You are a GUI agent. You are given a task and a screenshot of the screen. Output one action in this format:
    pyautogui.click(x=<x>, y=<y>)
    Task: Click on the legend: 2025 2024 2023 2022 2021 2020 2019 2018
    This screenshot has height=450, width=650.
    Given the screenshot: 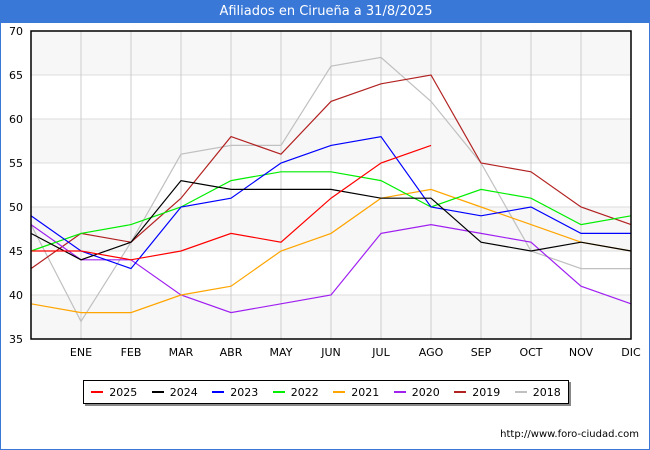 What is the action you would take?
    pyautogui.click(x=326, y=392)
    